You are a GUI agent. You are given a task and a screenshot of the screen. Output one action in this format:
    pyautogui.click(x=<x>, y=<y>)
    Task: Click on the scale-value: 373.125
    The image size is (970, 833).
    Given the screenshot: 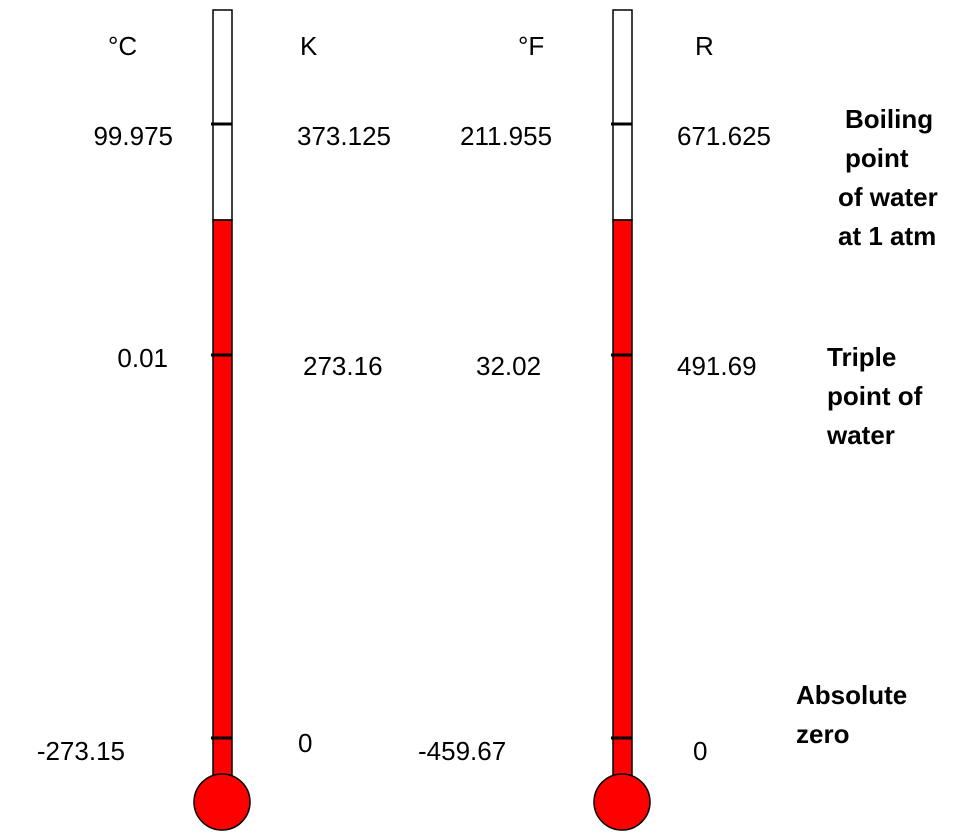 What is the action you would take?
    pyautogui.click(x=344, y=136)
    